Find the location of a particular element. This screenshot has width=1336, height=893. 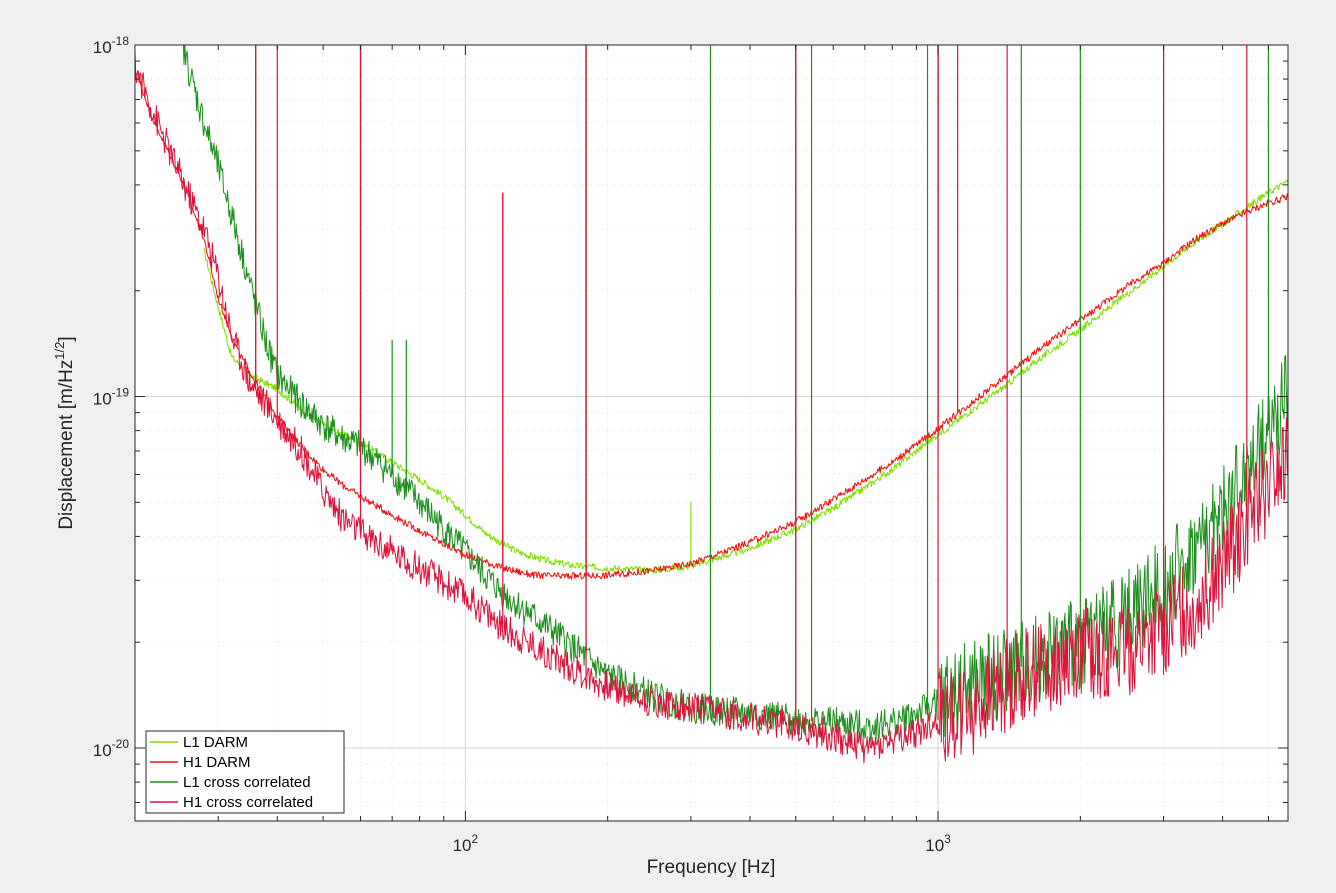

y-tick-label: 10-19 is located at coordinates (111, 397).